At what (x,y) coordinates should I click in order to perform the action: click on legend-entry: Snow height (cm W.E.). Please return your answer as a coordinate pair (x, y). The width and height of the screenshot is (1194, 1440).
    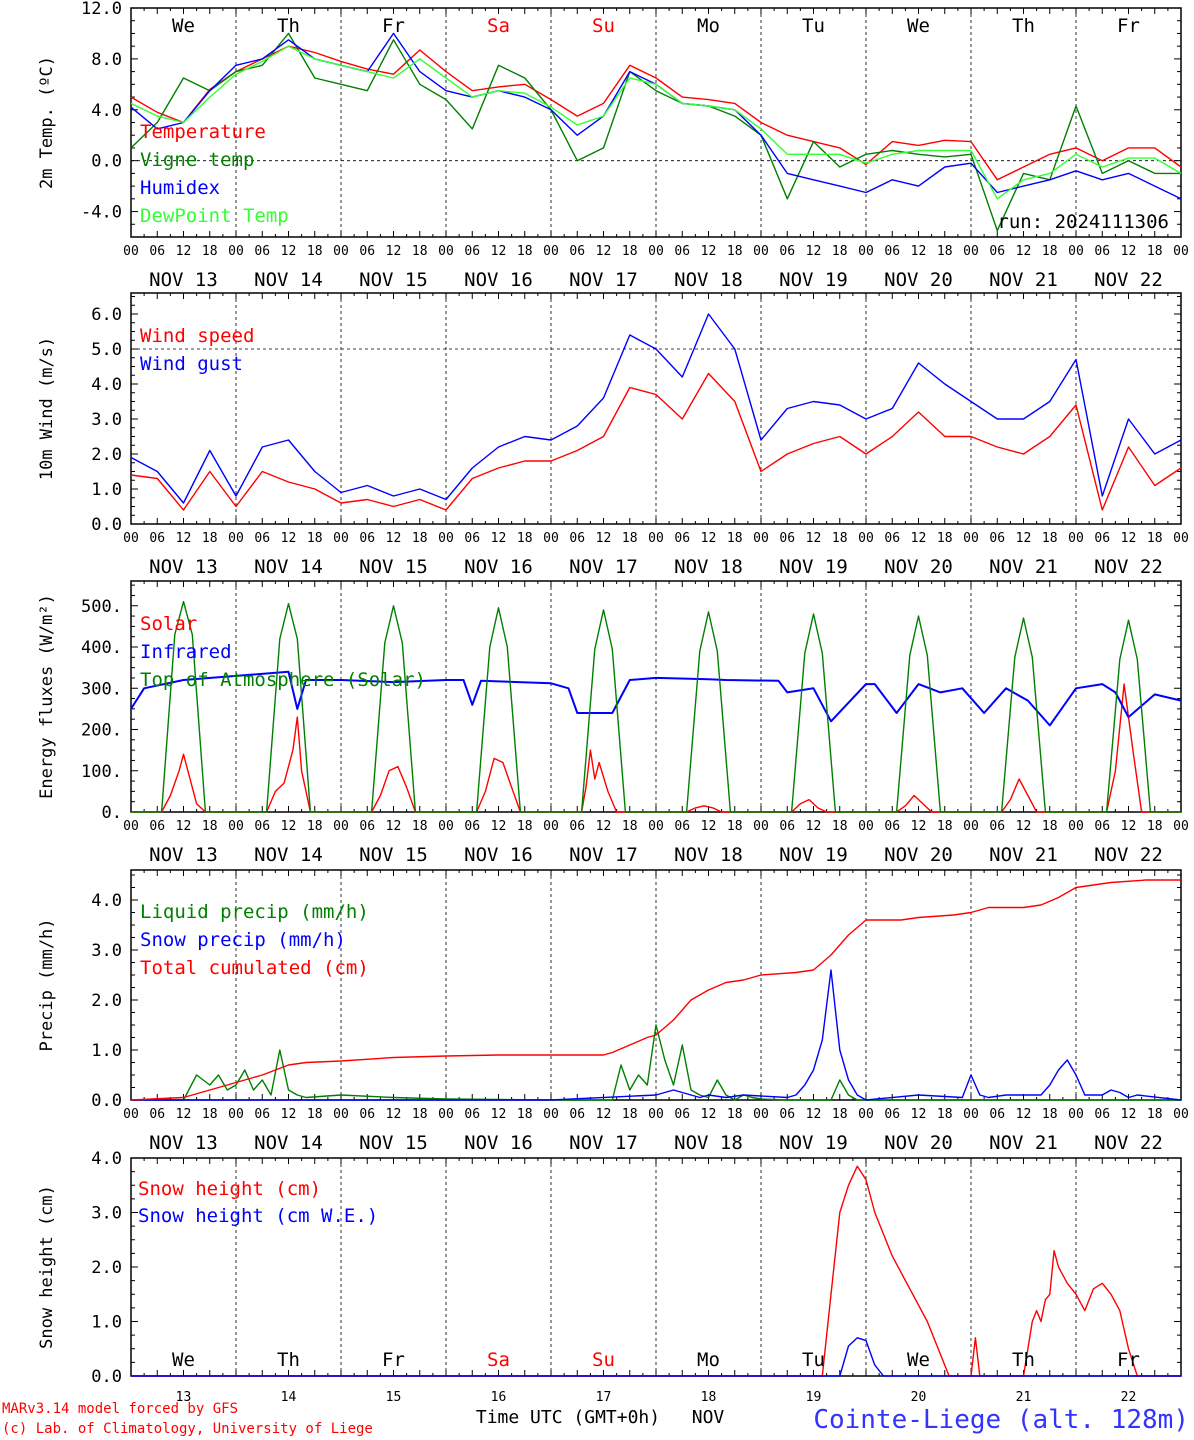
    Looking at the image, I should click on (258, 1216).